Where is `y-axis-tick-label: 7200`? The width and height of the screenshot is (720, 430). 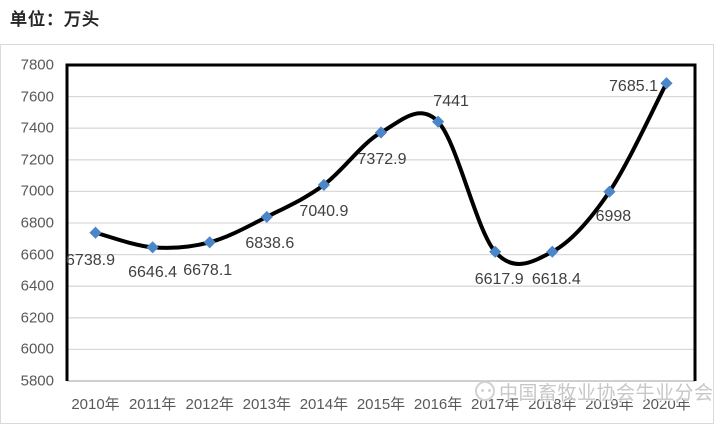
y-axis-tick-label: 7200 is located at coordinates (37, 160).